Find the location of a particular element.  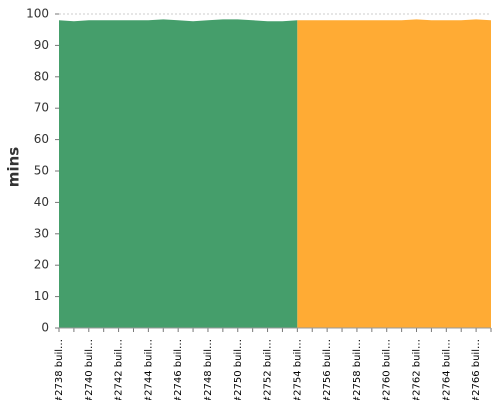

y-tick-label: 50 is located at coordinates (41, 171).